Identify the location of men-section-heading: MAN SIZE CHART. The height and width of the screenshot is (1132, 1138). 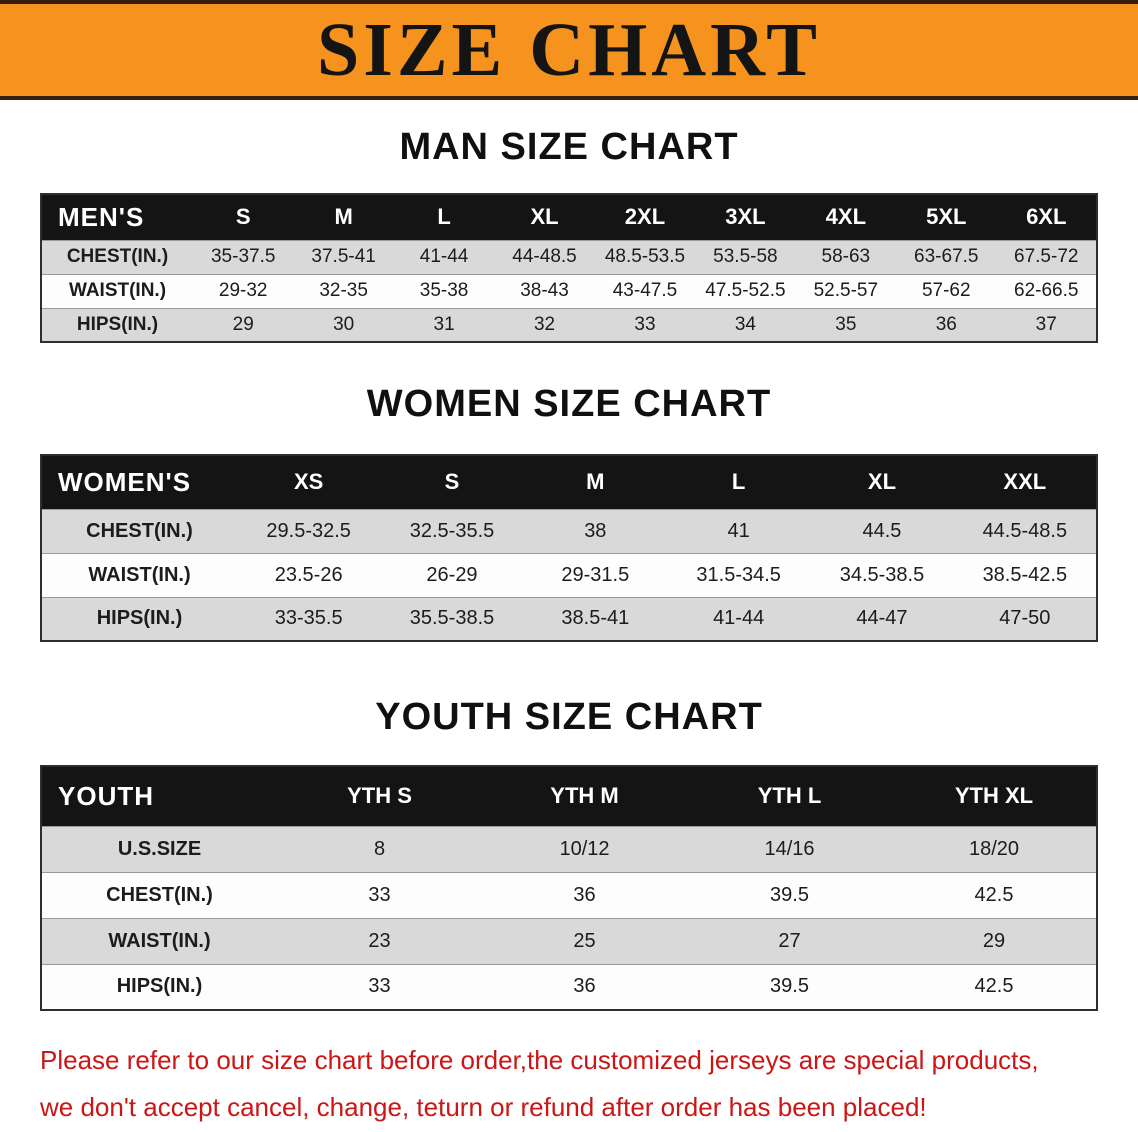
(569, 147).